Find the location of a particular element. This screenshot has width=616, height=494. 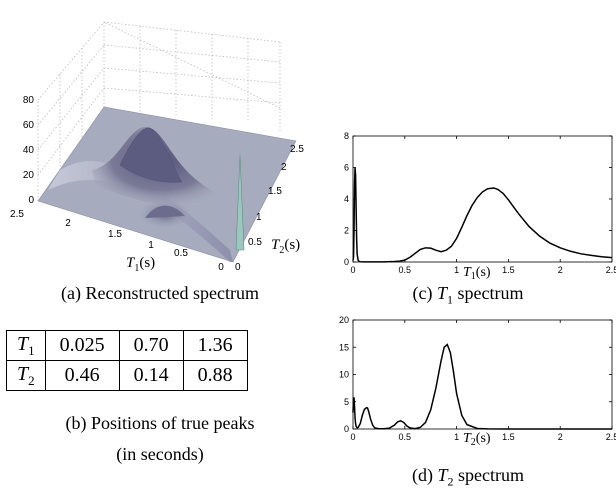

row-header: T2 is located at coordinates (26, 375).